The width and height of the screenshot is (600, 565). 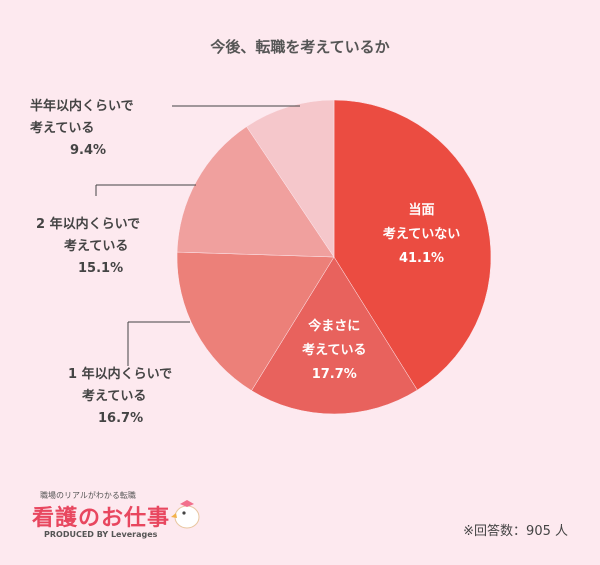 I want to click on slice-label-one-year: 1 年以内くらいで 考えている 16.7%, so click(x=120, y=397).